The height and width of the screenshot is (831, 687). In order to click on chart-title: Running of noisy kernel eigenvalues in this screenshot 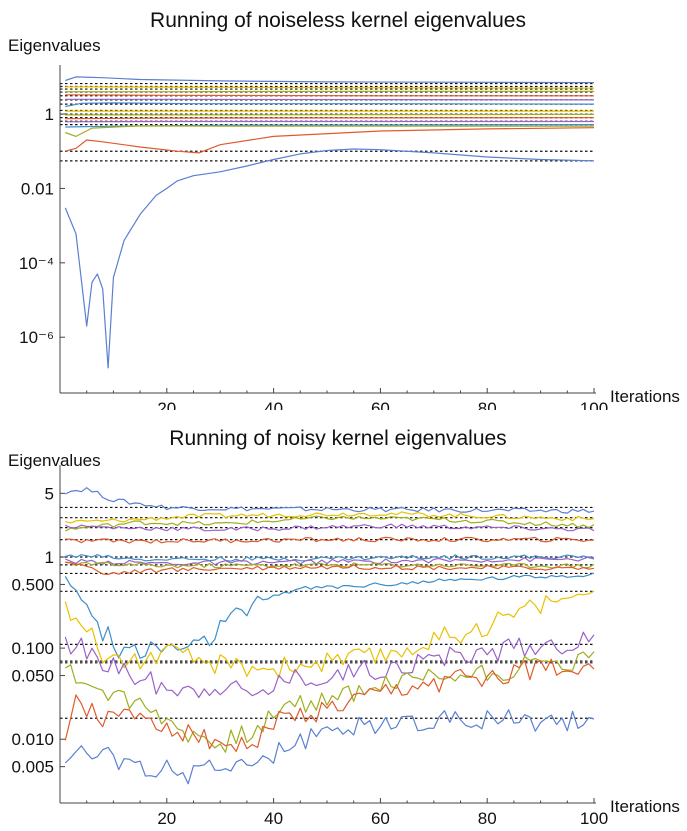, I will do `click(337, 438)`.